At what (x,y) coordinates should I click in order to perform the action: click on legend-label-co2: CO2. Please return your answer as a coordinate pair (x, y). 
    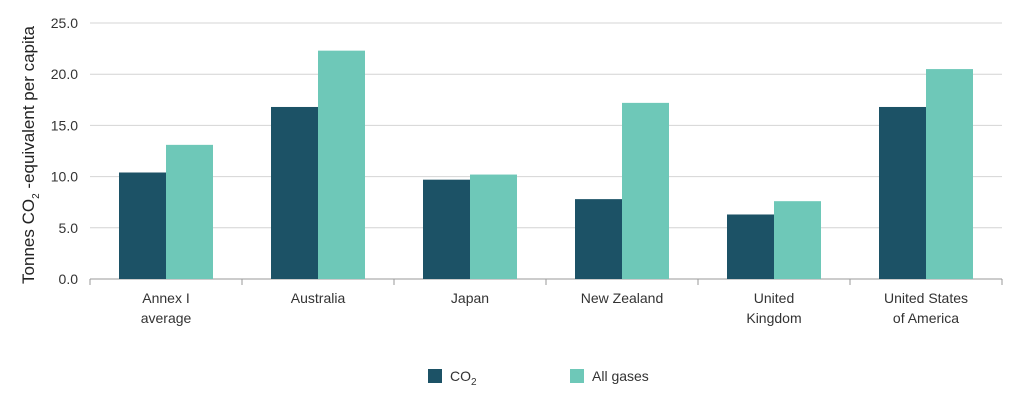
    Looking at the image, I should click on (463, 378).